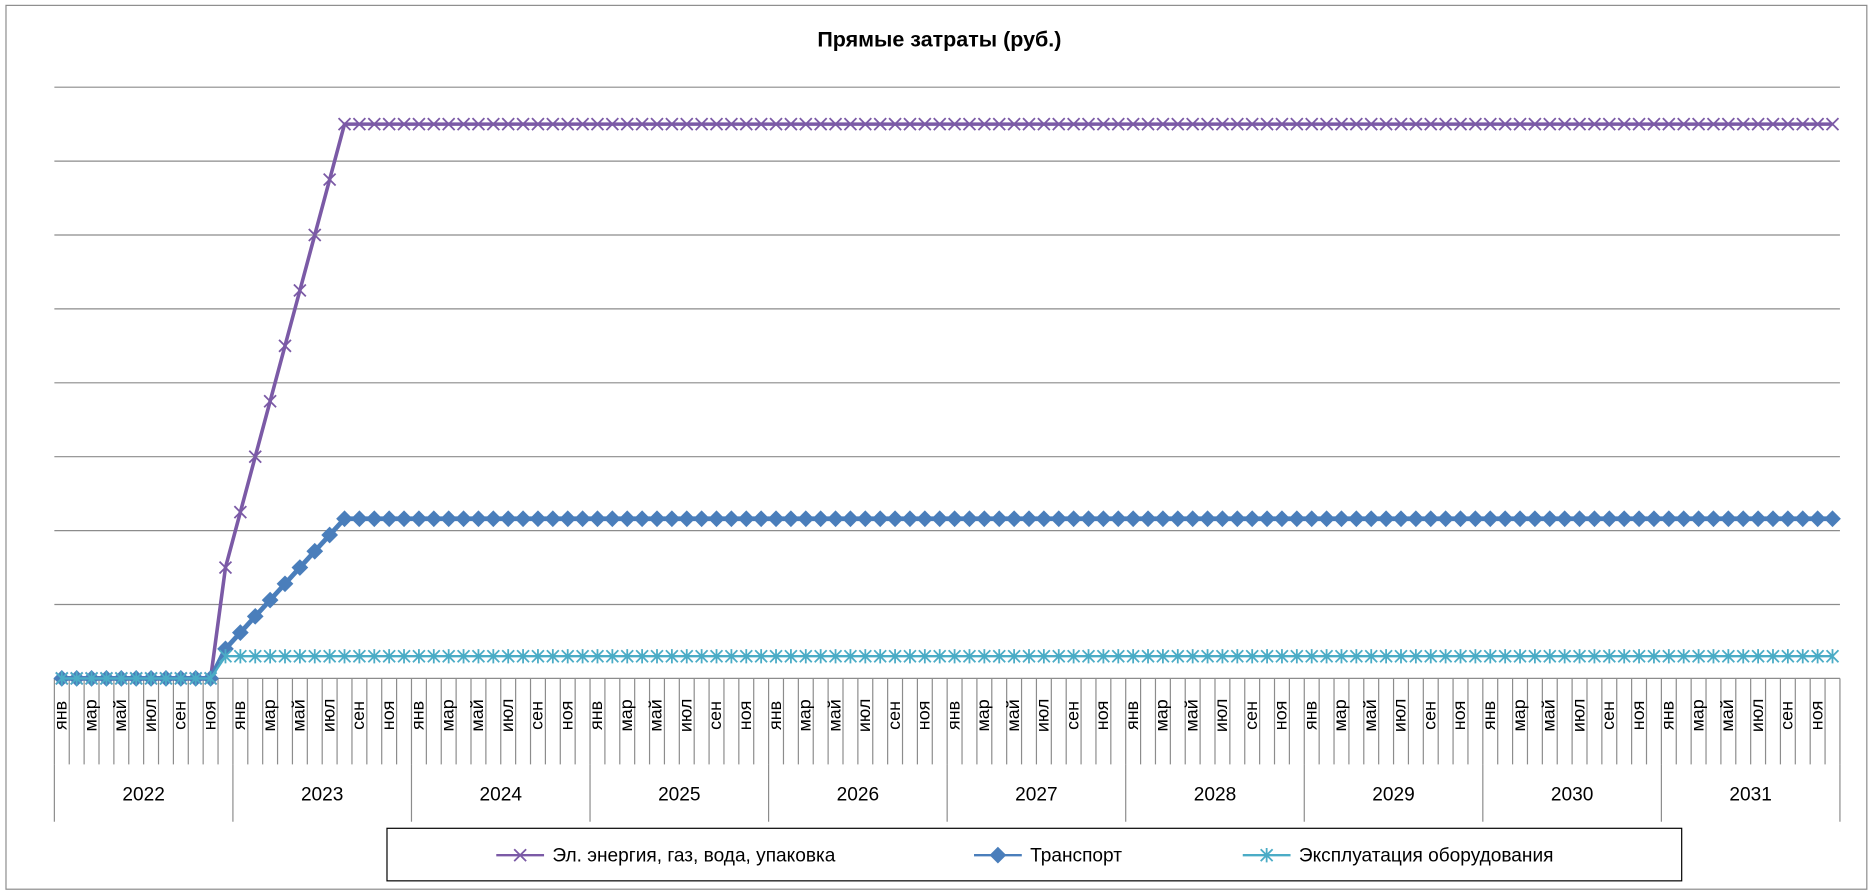  Describe the element at coordinates (679, 794) in the screenshot. I see `x-group-label: 2025` at that location.